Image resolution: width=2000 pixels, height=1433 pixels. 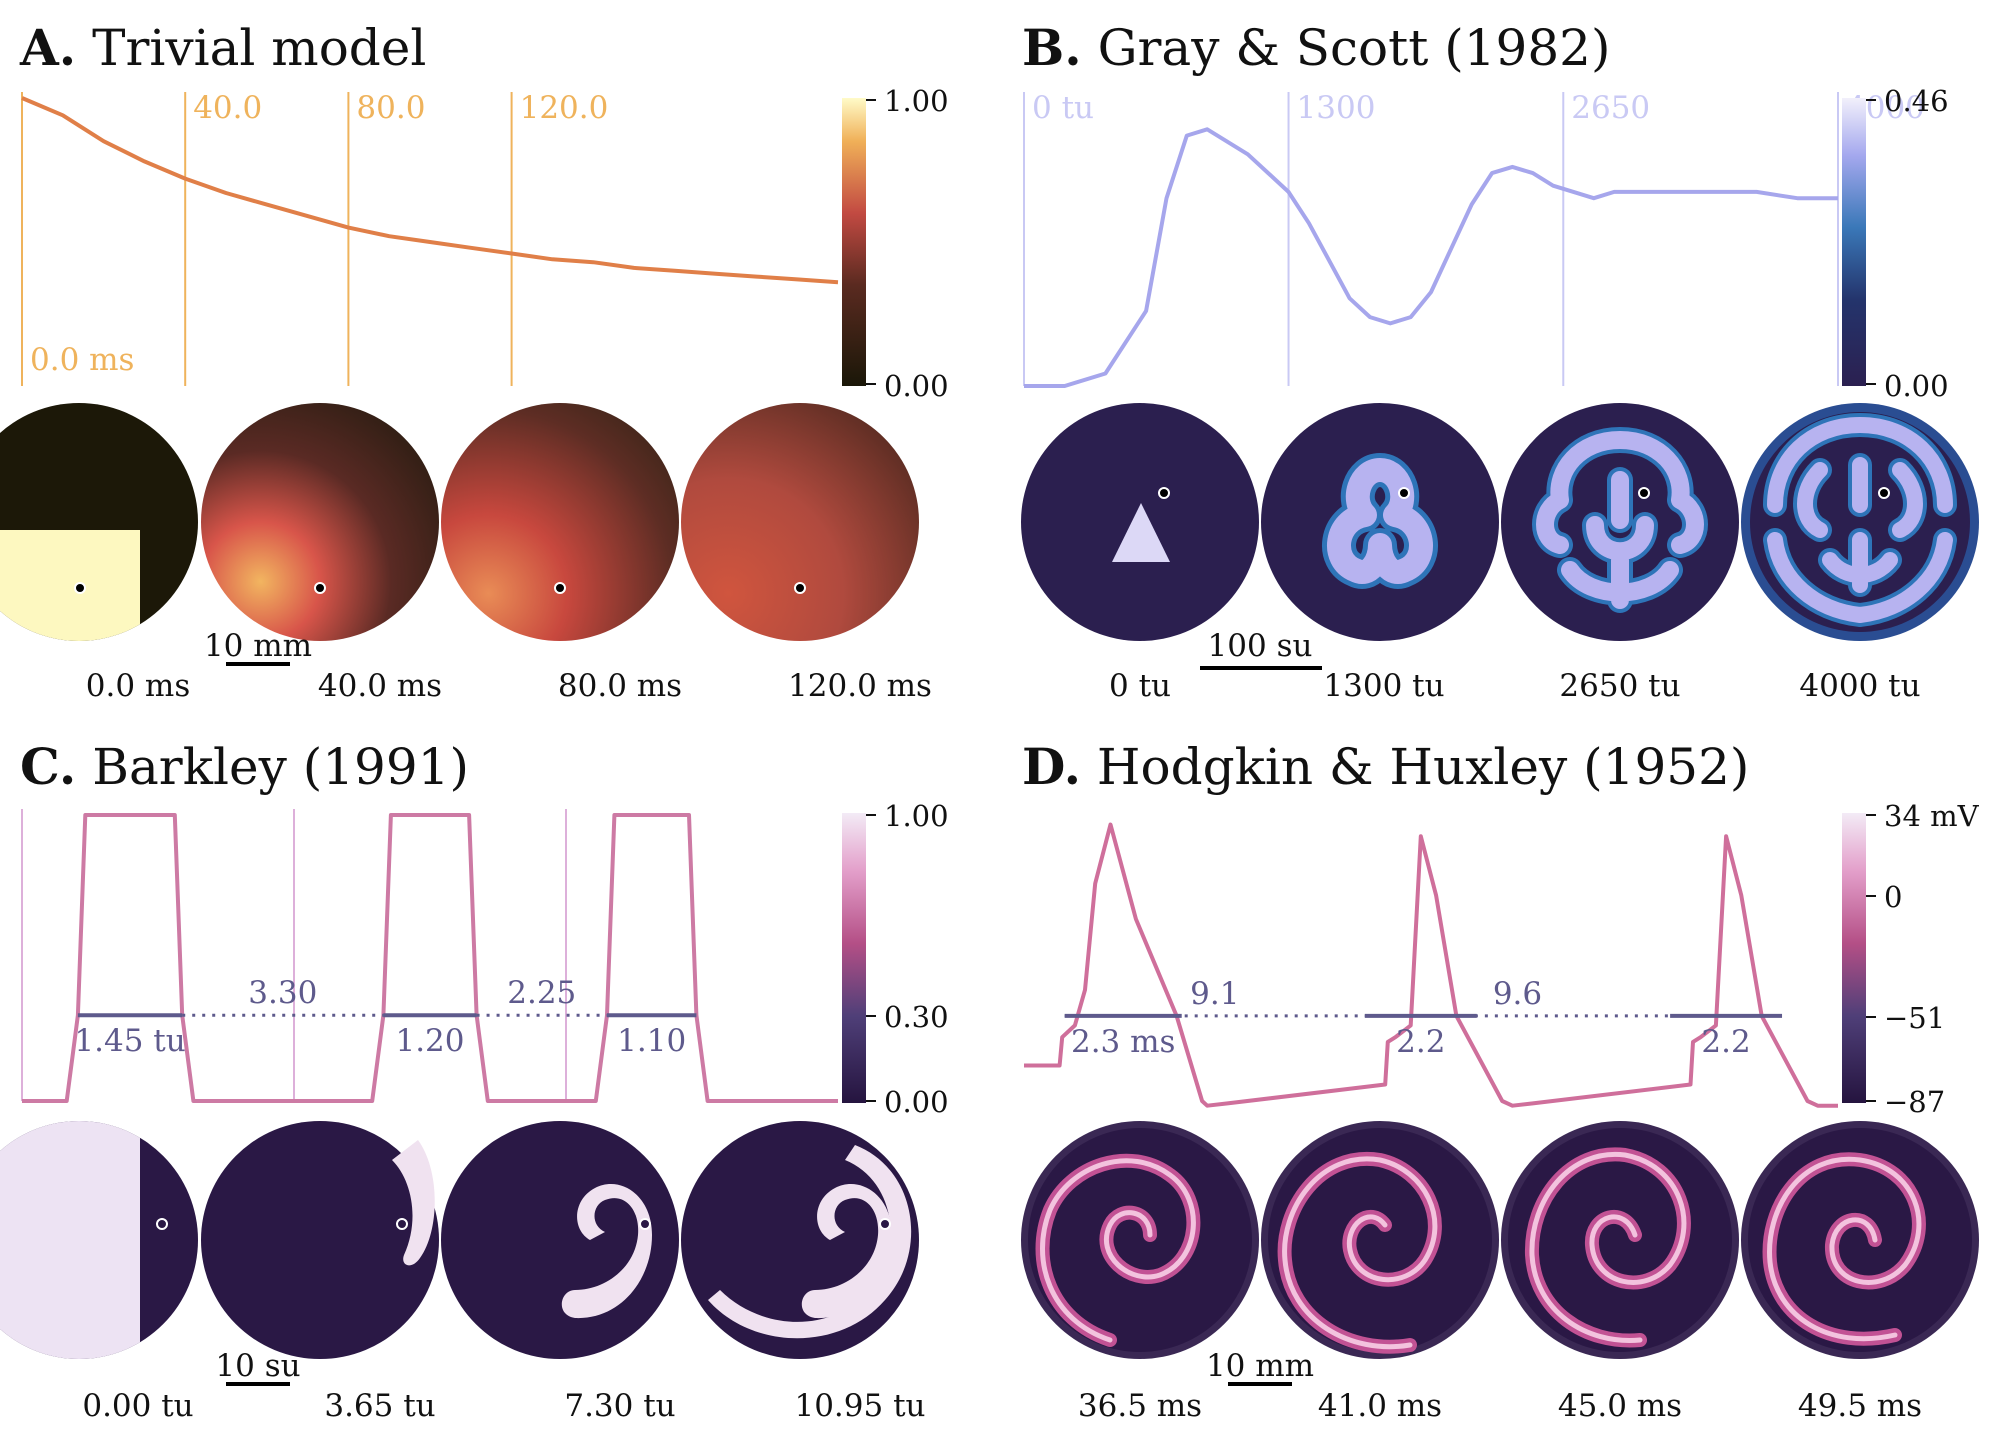 What do you see at coordinates (916, 1017) in the screenshot?
I see `colorbar-tick: 0.30` at bounding box center [916, 1017].